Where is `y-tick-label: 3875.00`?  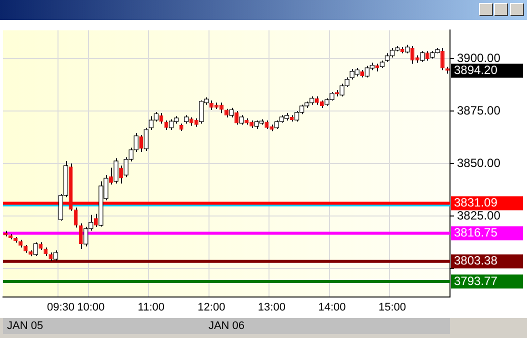 y-tick-label: 3875.00 is located at coordinates (479, 110).